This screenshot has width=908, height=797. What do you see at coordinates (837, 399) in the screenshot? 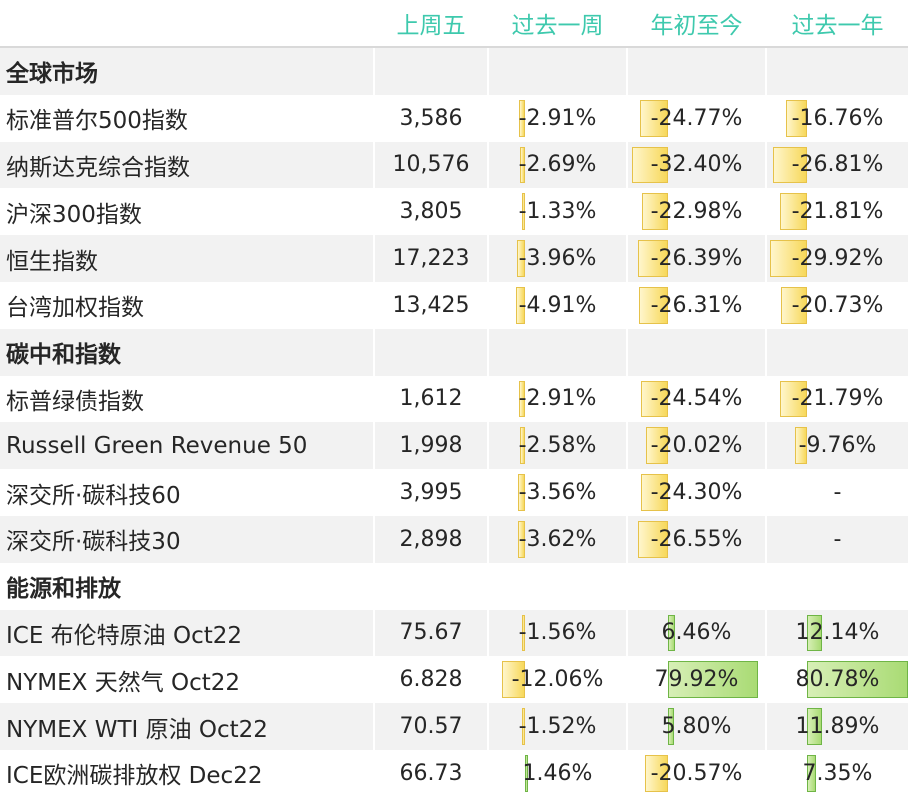
I see `year-change-value: -21.79%` at bounding box center [837, 399].